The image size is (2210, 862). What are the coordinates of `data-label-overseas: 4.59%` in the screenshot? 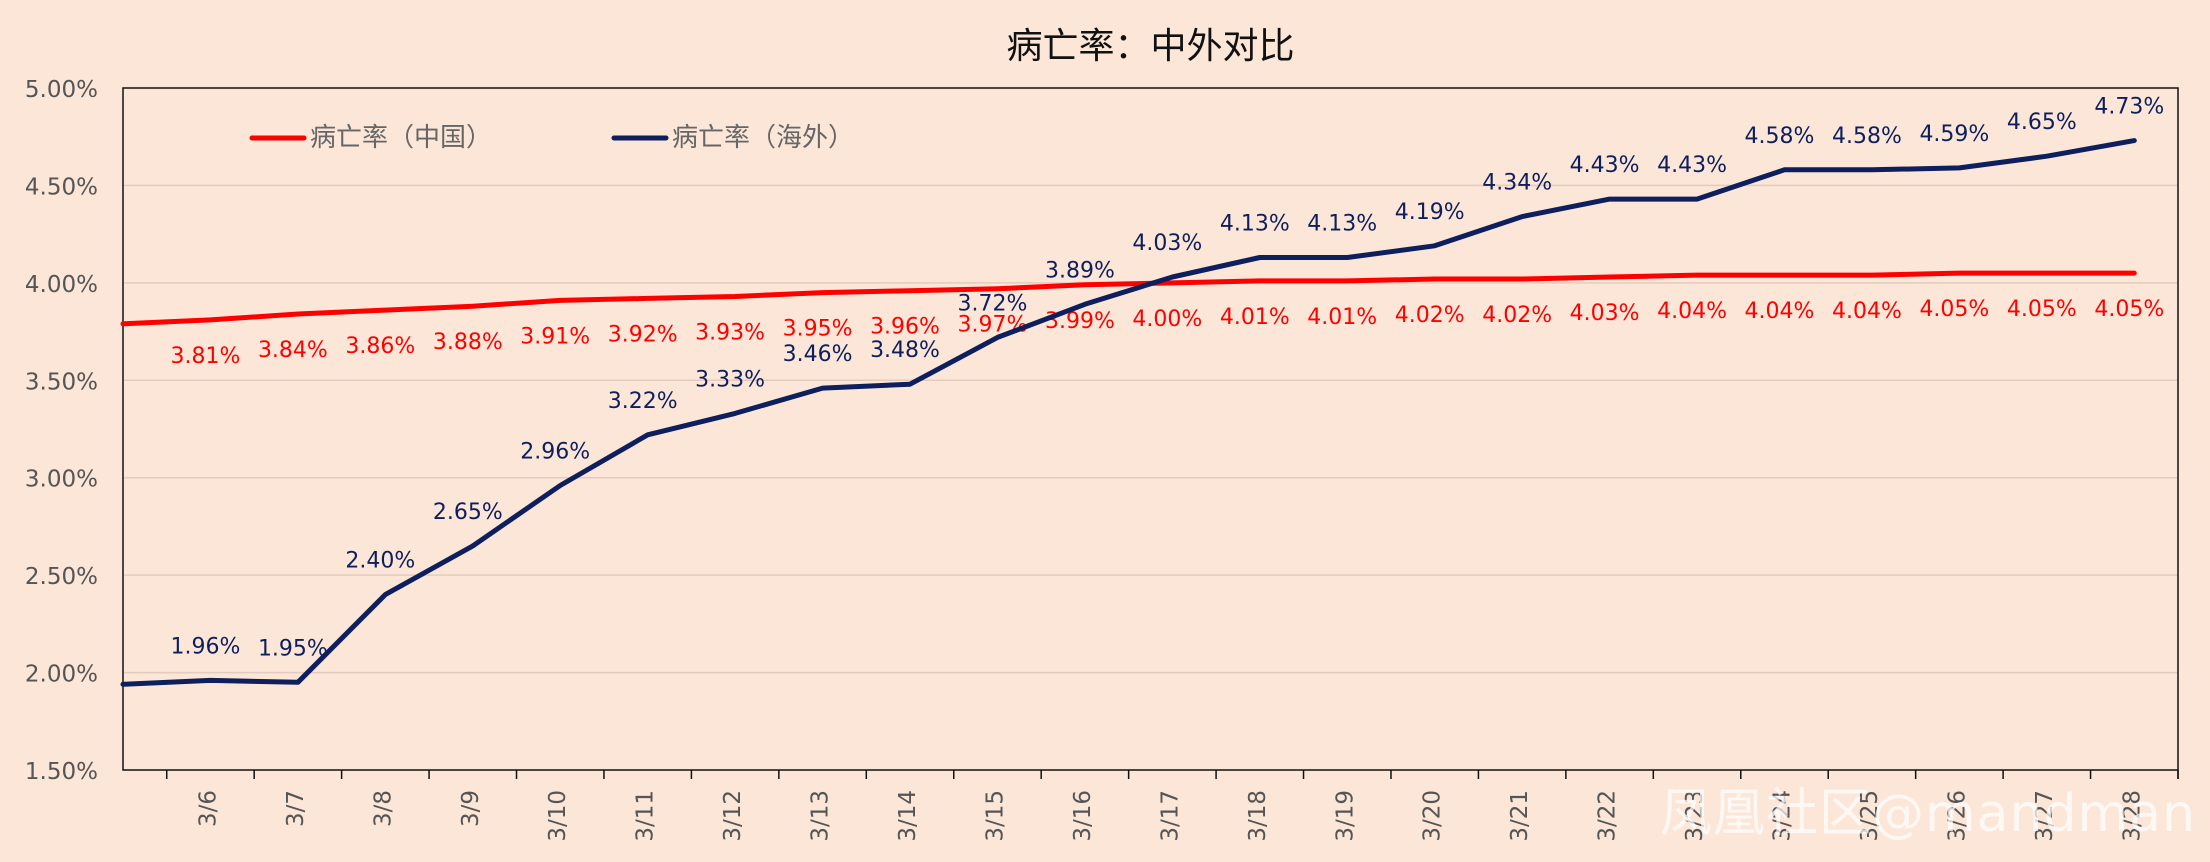 It's located at (1954, 134).